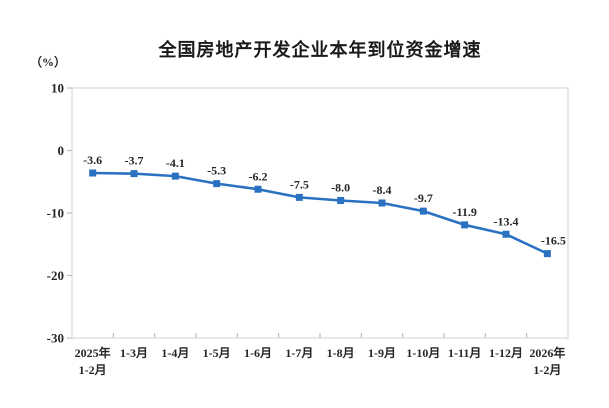  What do you see at coordinates (175, 163) in the screenshot?
I see `data-point-label: -4.1` at bounding box center [175, 163].